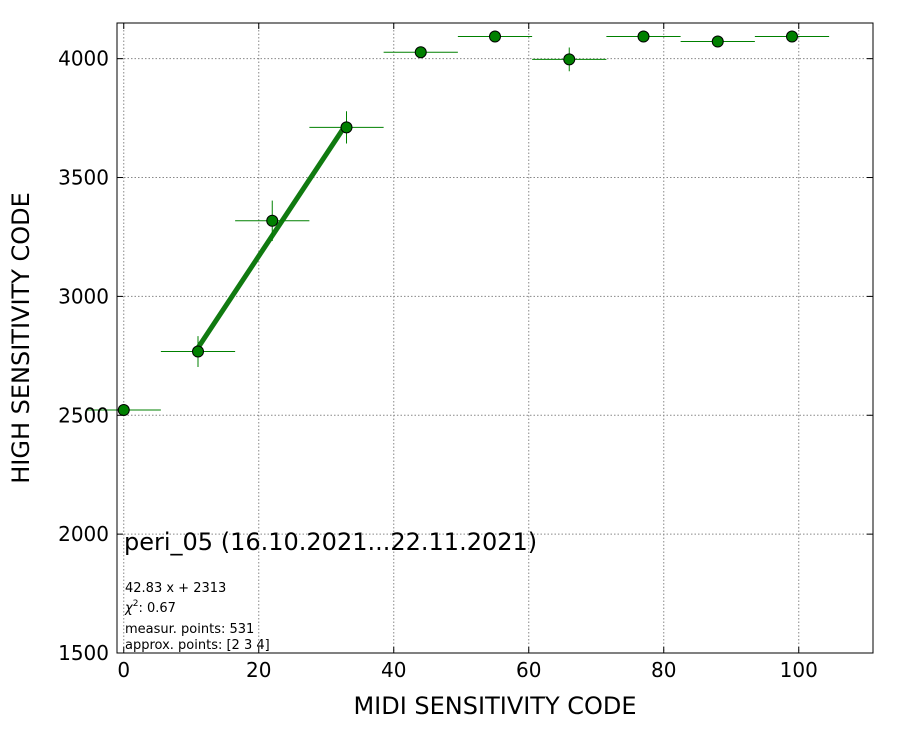 This screenshot has width=900, height=750. Describe the element at coordinates (494, 706) in the screenshot. I see `x-axis-label: MIDI SENSITIVITY CODE` at that location.